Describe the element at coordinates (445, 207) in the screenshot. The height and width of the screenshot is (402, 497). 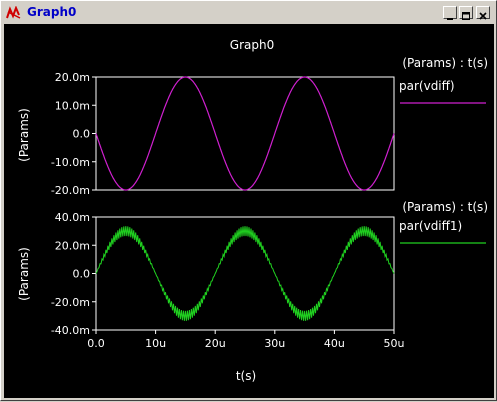
I see `legend-header-bottom: (Params) : t(s)` at that location.